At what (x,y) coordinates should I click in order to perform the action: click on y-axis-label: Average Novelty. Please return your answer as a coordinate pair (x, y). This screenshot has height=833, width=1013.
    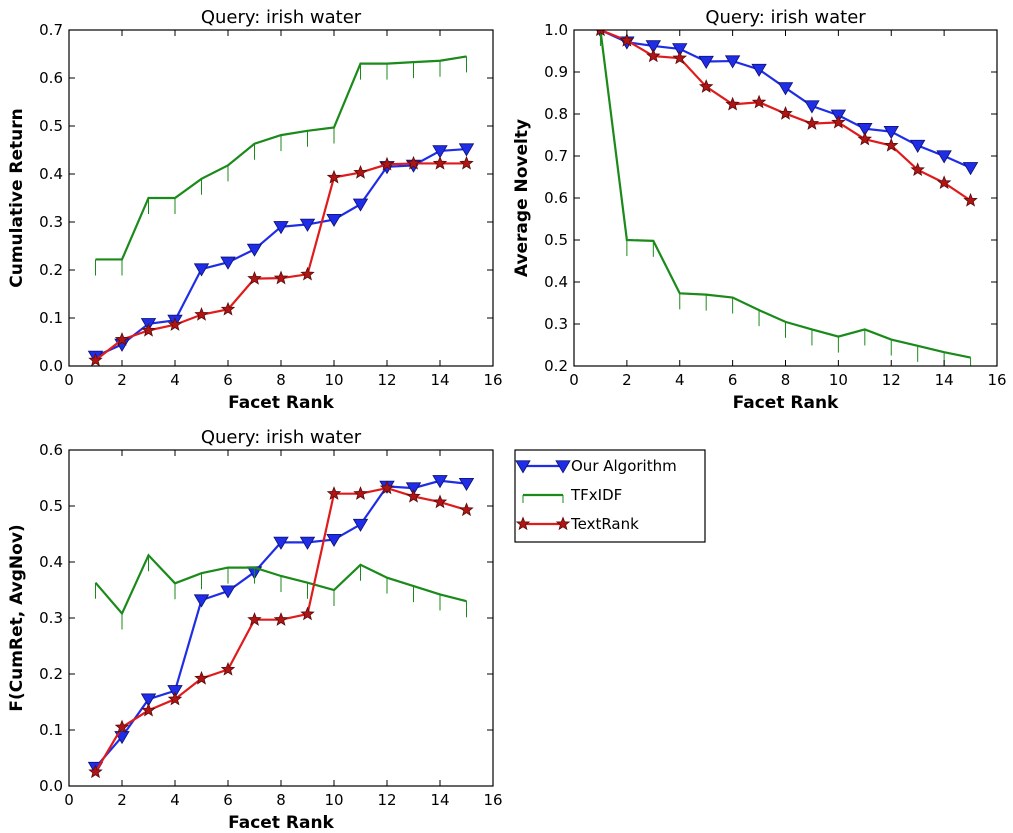
    Looking at the image, I should click on (522, 198).